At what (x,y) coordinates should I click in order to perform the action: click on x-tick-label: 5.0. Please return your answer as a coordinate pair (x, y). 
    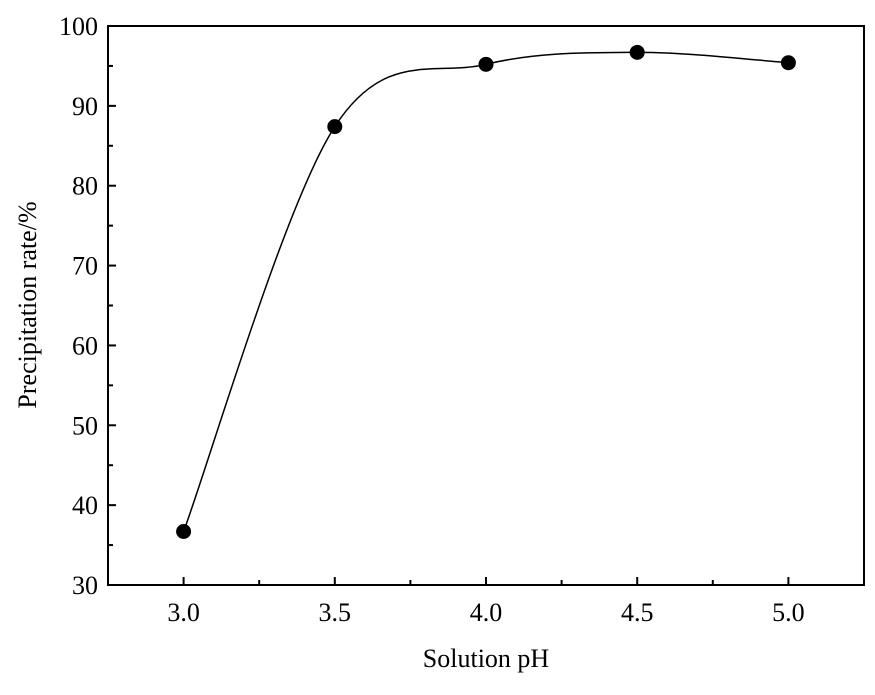
    Looking at the image, I should click on (788, 612).